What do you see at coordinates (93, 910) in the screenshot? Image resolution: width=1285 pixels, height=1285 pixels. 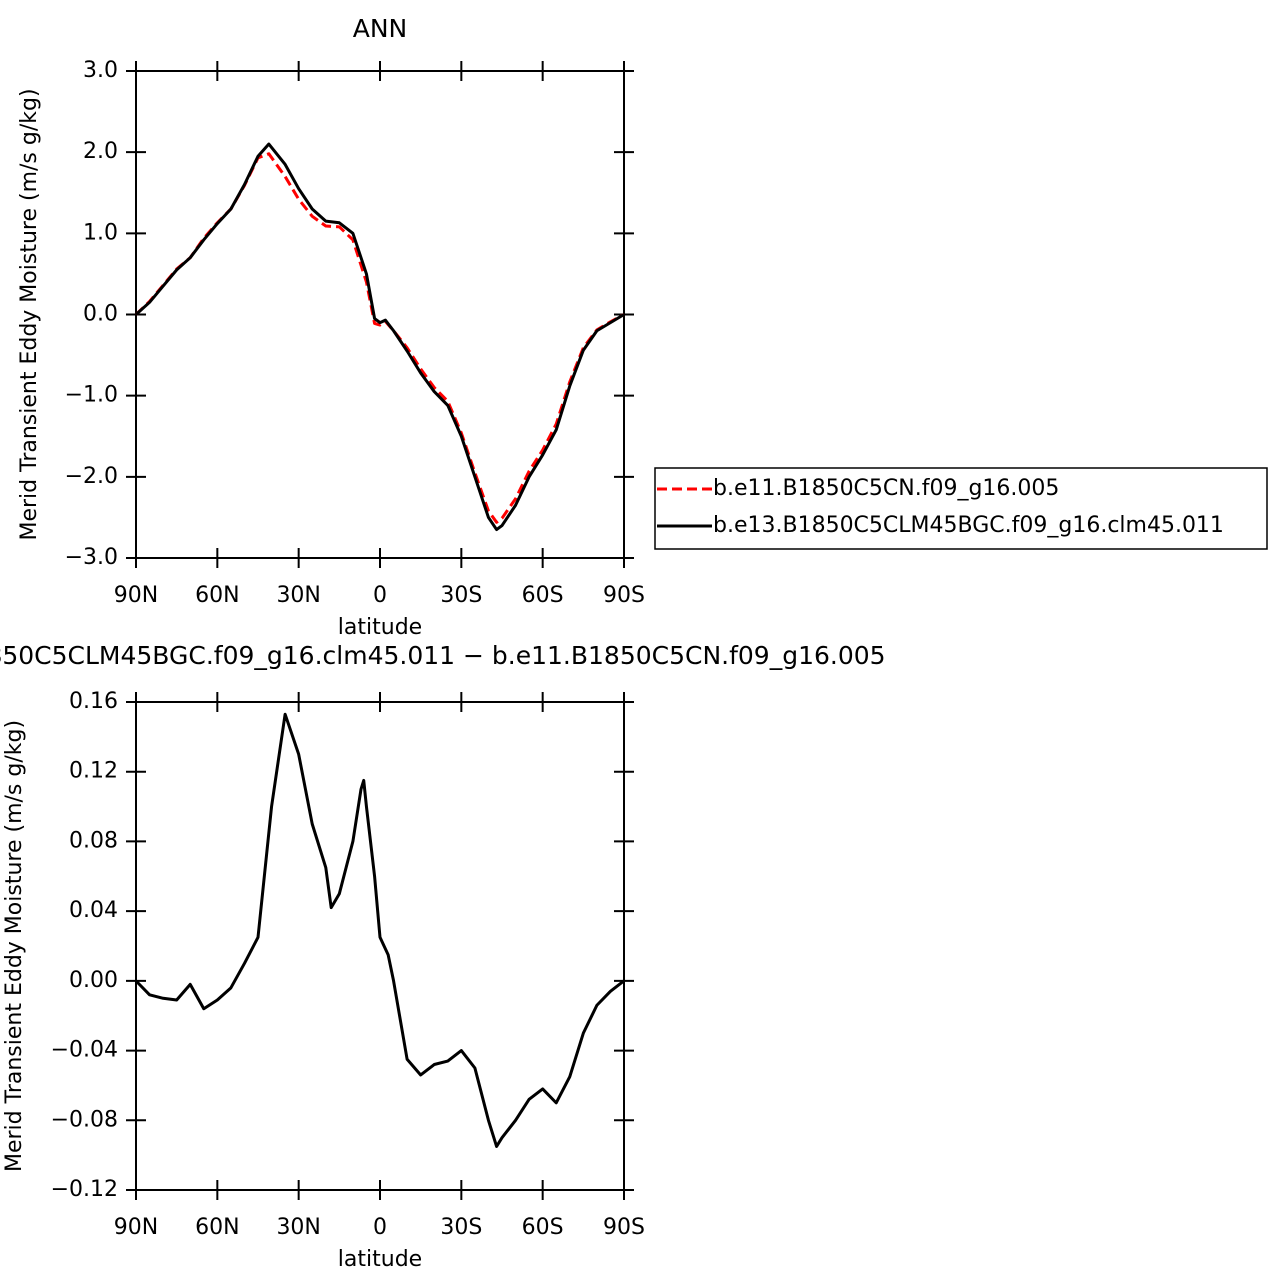 I see `y-tick-label: 0.04` at bounding box center [93, 910].